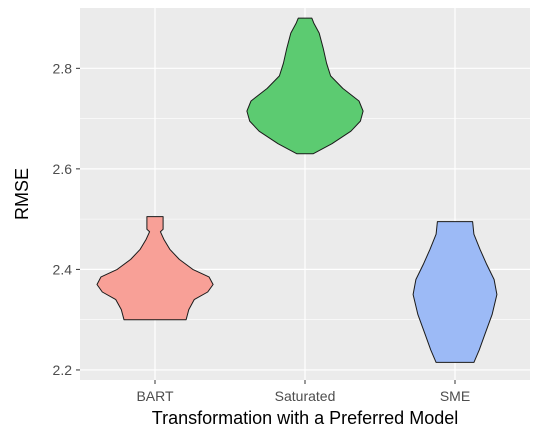 This screenshot has width=545, height=436. Describe the element at coordinates (155, 268) in the screenshot. I see `violin-bart` at that location.